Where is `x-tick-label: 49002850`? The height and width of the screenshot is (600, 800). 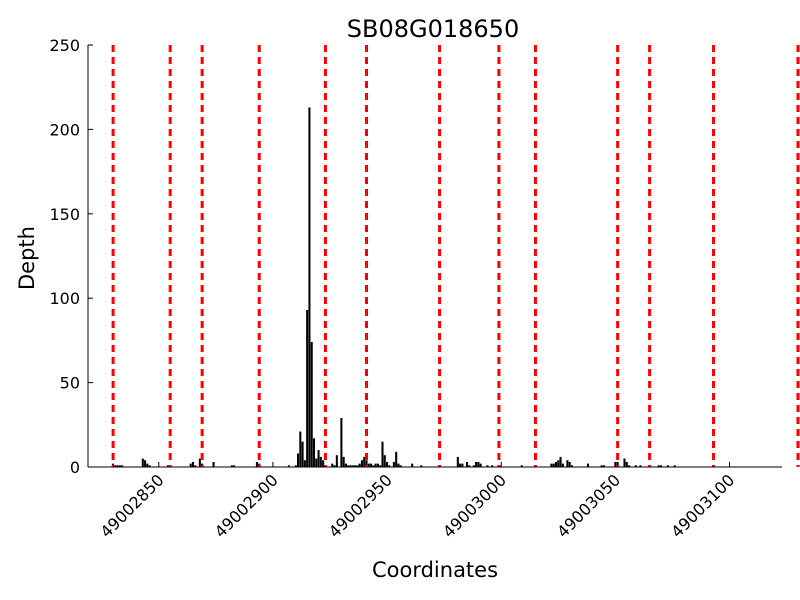 x-tick-label: 49002850 is located at coordinates (132, 505).